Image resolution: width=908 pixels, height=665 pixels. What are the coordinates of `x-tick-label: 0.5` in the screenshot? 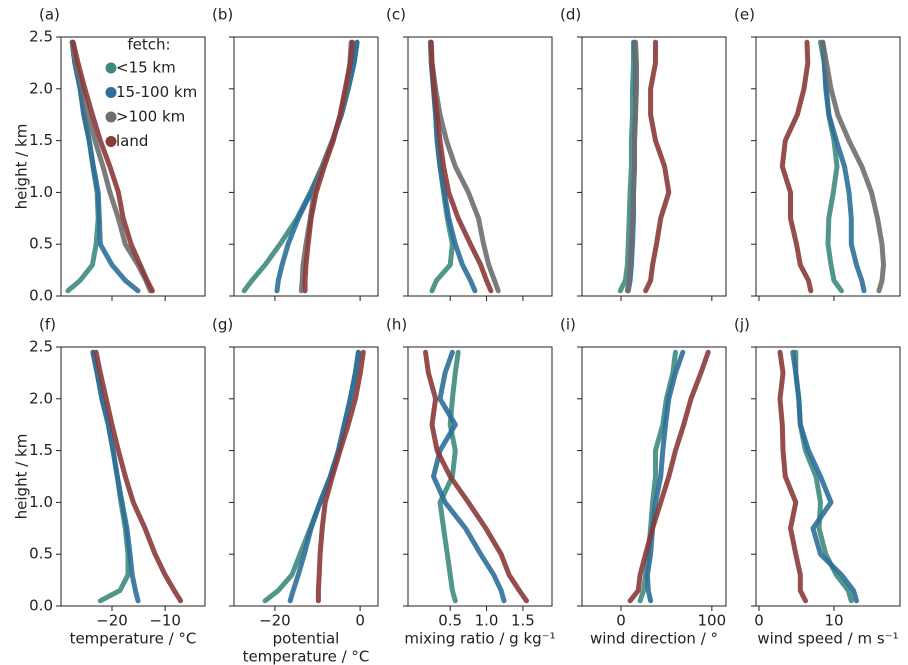 It's located at (450, 621).